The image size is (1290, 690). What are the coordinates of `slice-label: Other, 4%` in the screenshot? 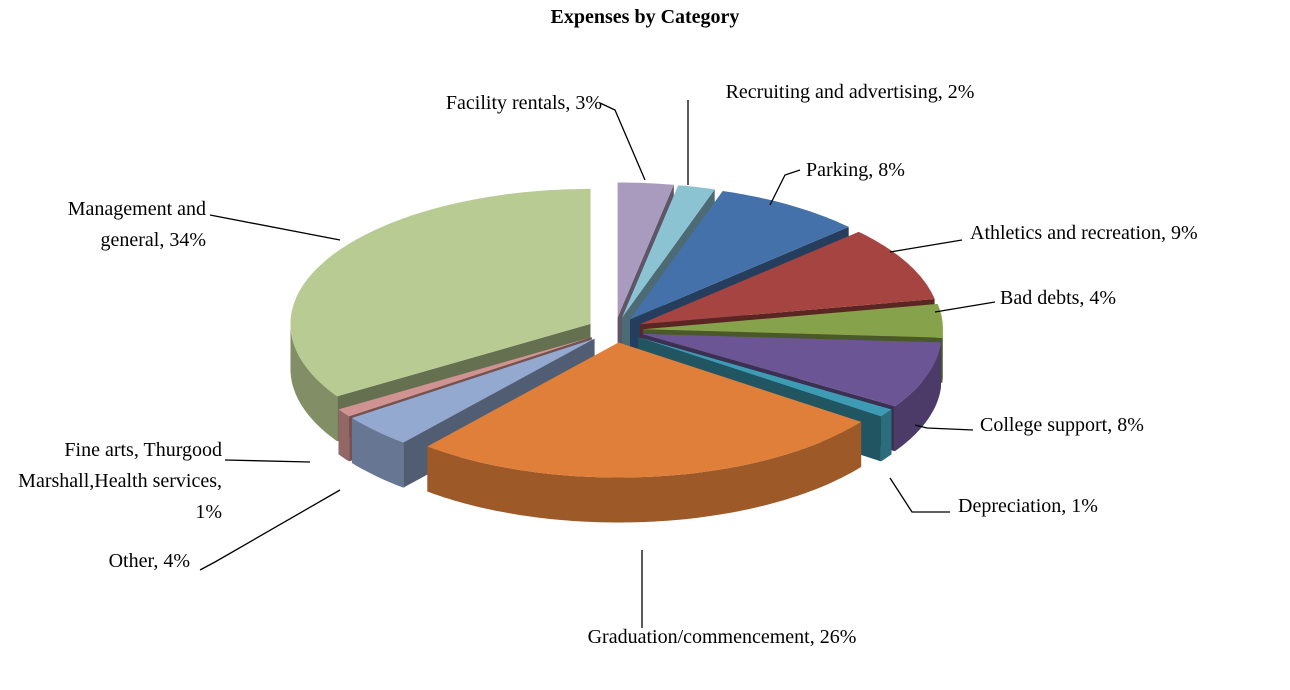 It's located at (149, 561).